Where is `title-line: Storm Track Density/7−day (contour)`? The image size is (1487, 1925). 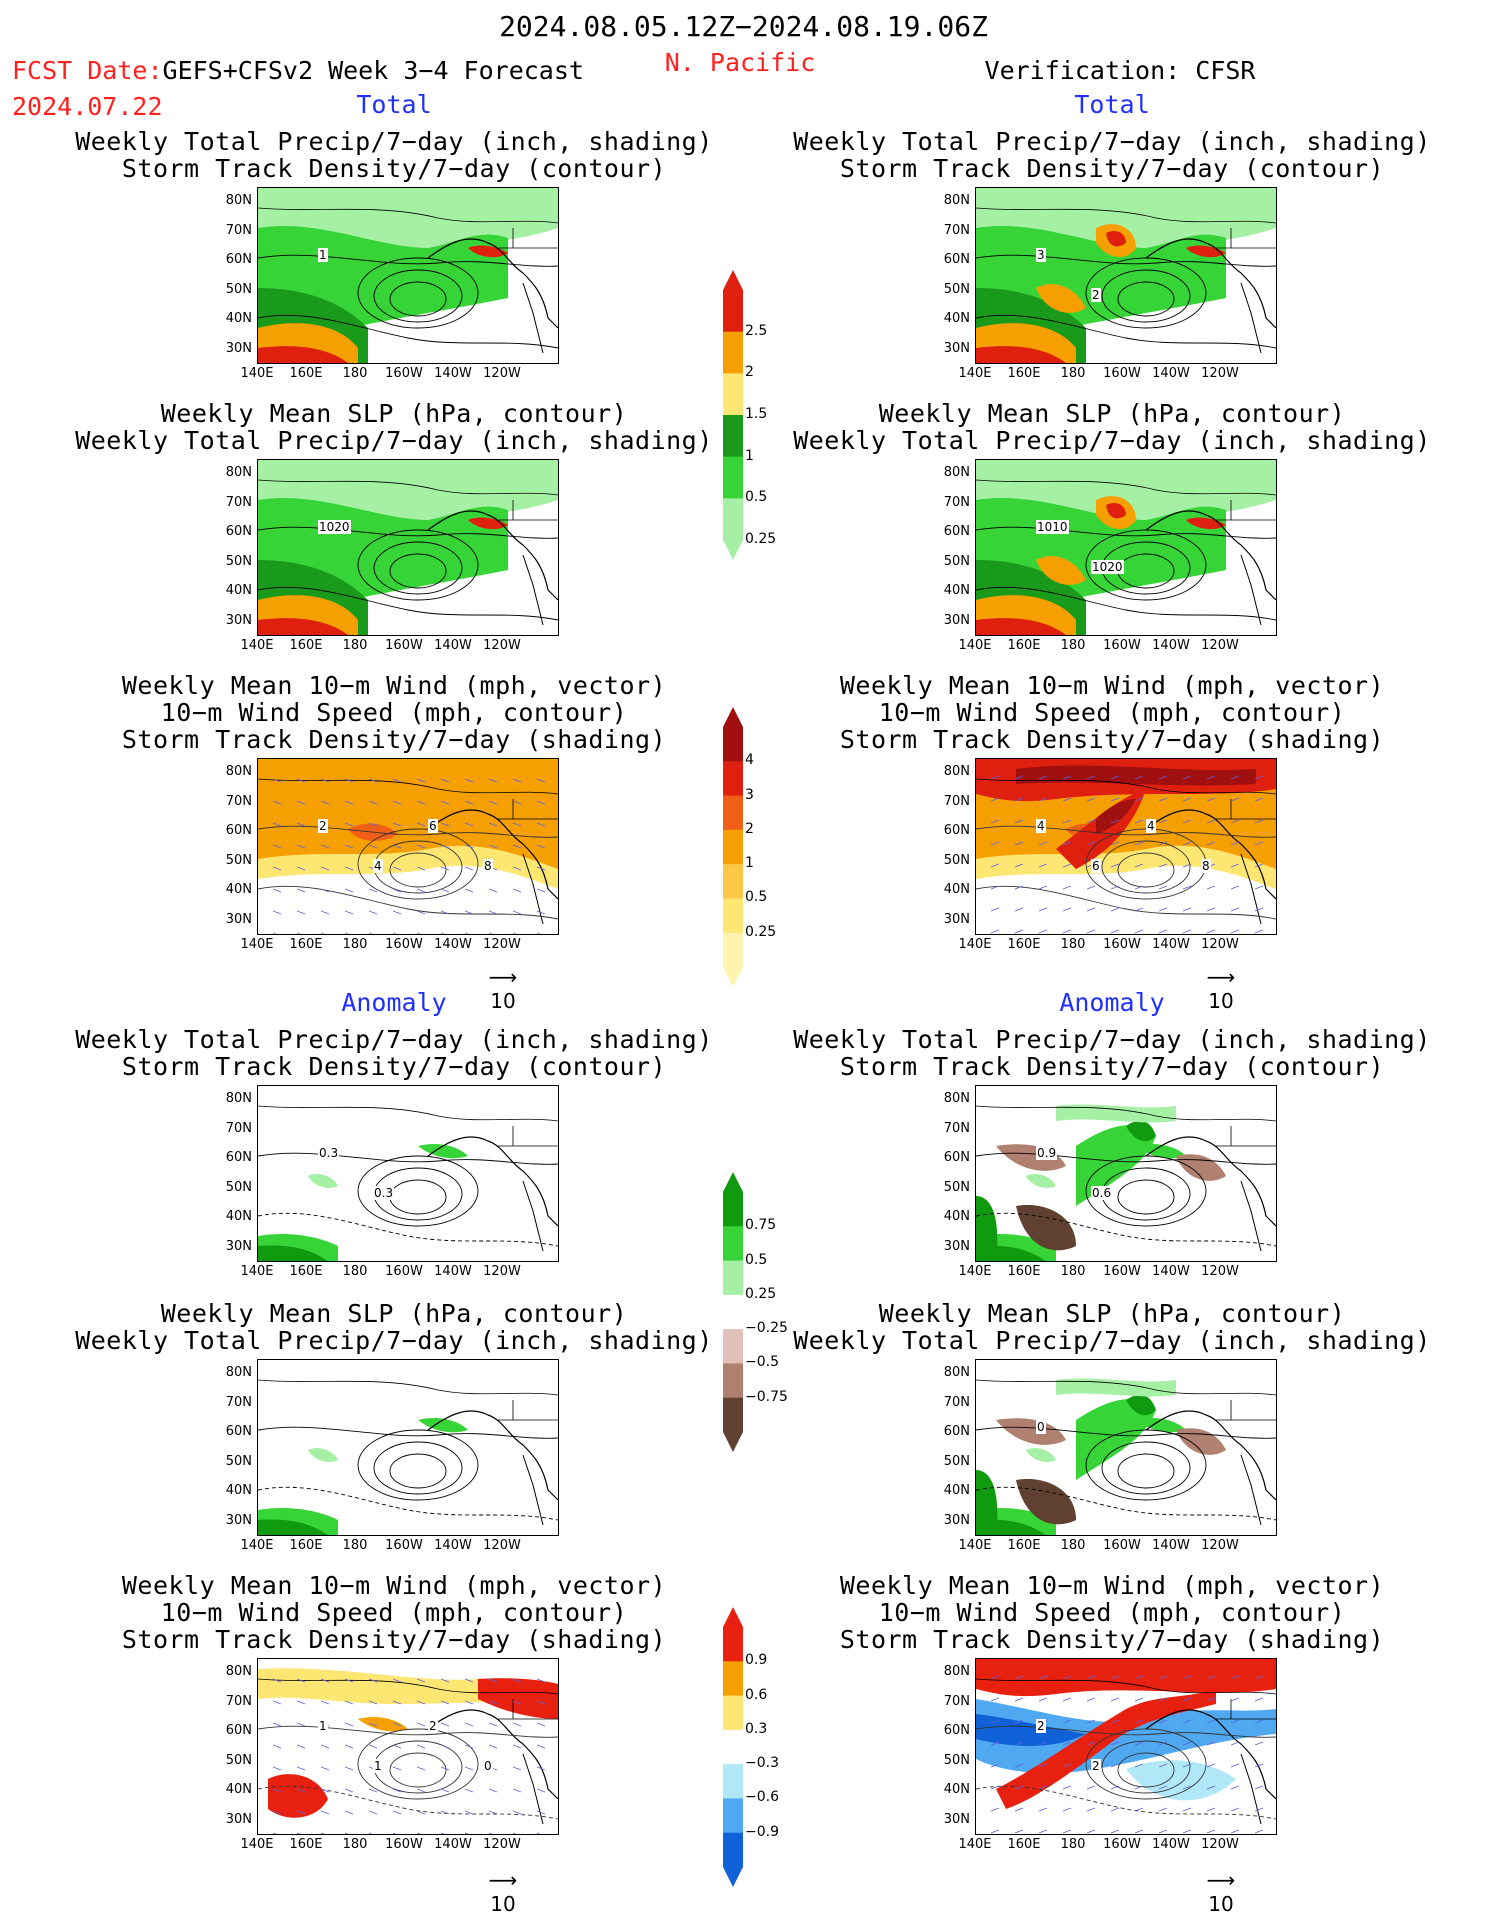 title-line: Storm Track Density/7−day (contour) is located at coordinates (1112, 168).